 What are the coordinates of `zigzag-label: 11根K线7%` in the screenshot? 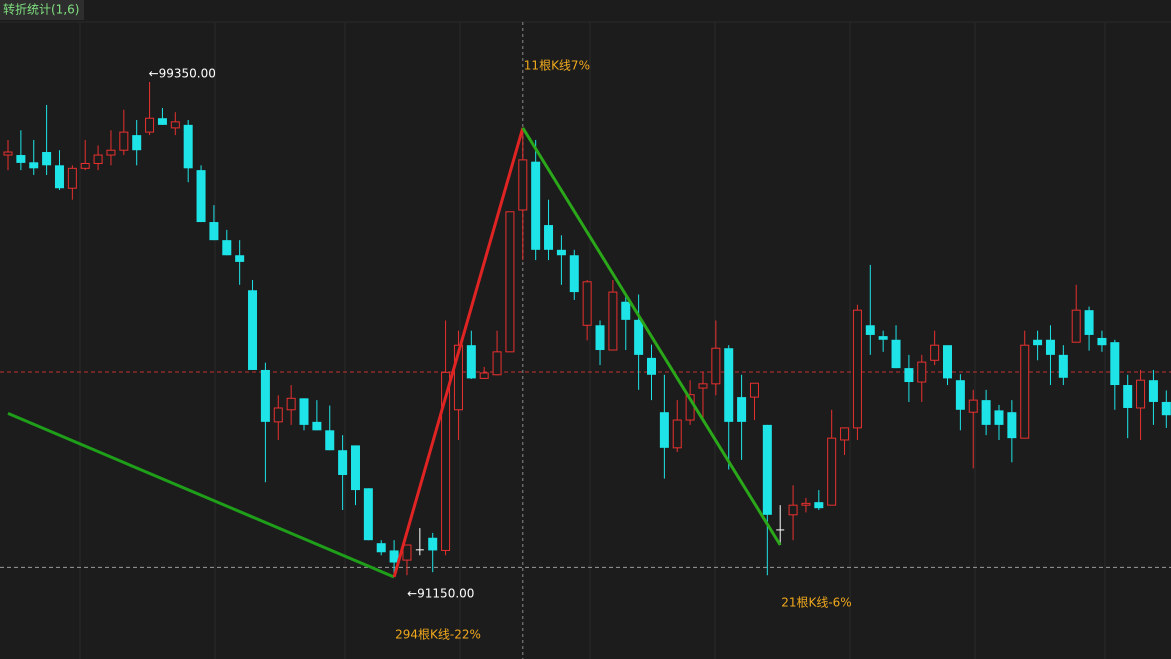 It's located at (557, 65).